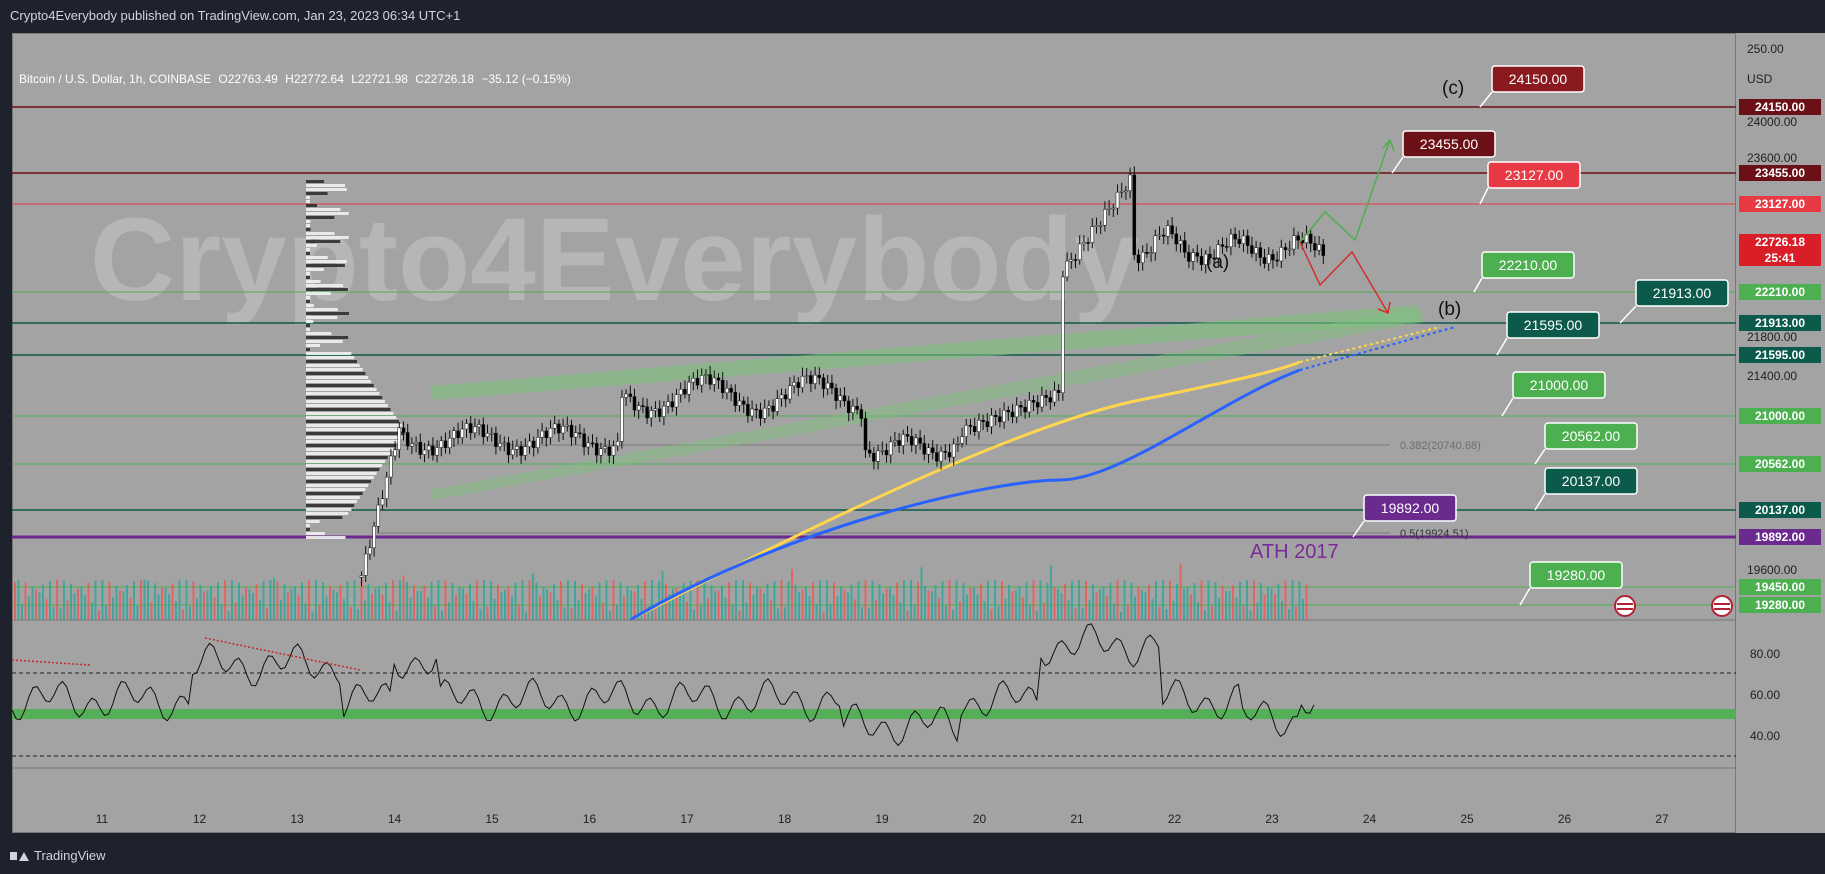 The image size is (1825, 874). I want to click on rsi-tick: 40.00, so click(1765, 736).